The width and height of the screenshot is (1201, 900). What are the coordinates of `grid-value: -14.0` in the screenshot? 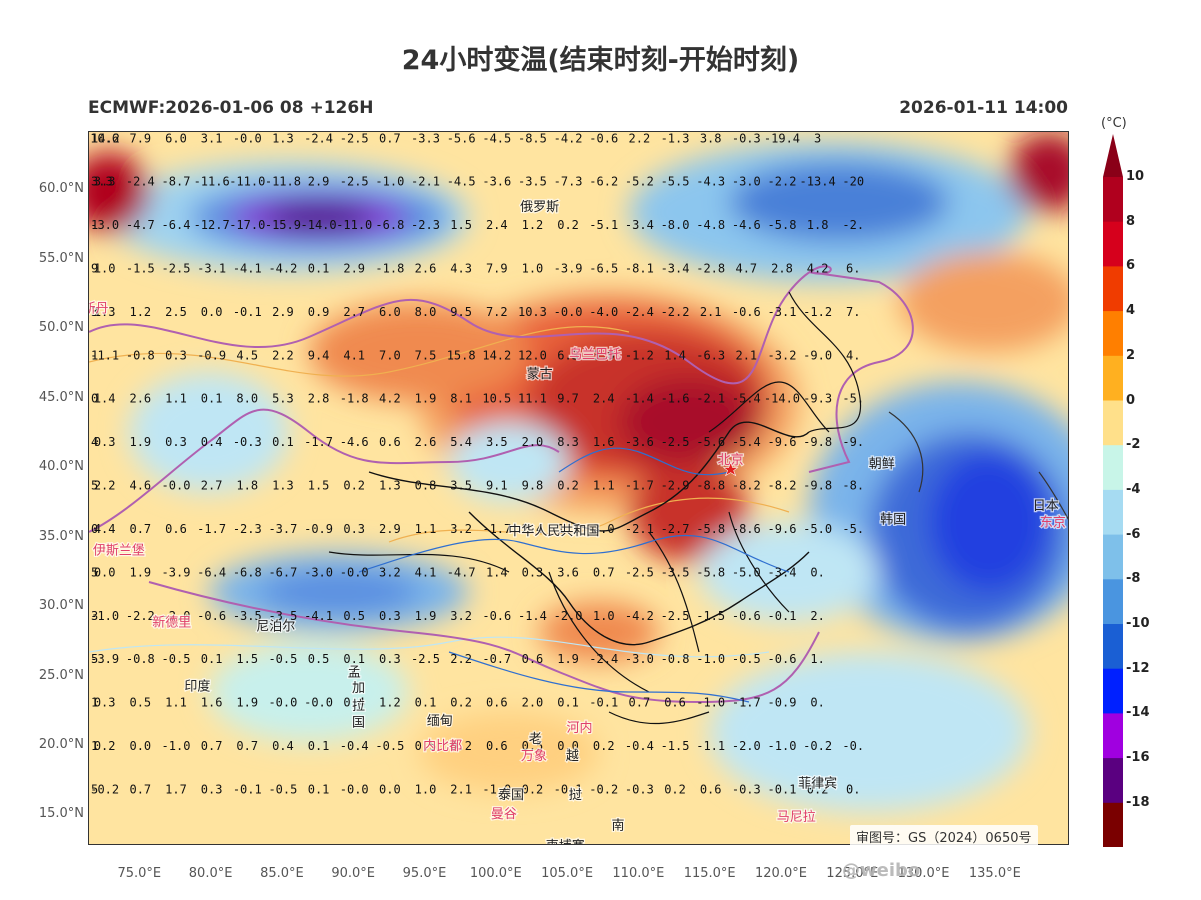 It's located at (319, 225).